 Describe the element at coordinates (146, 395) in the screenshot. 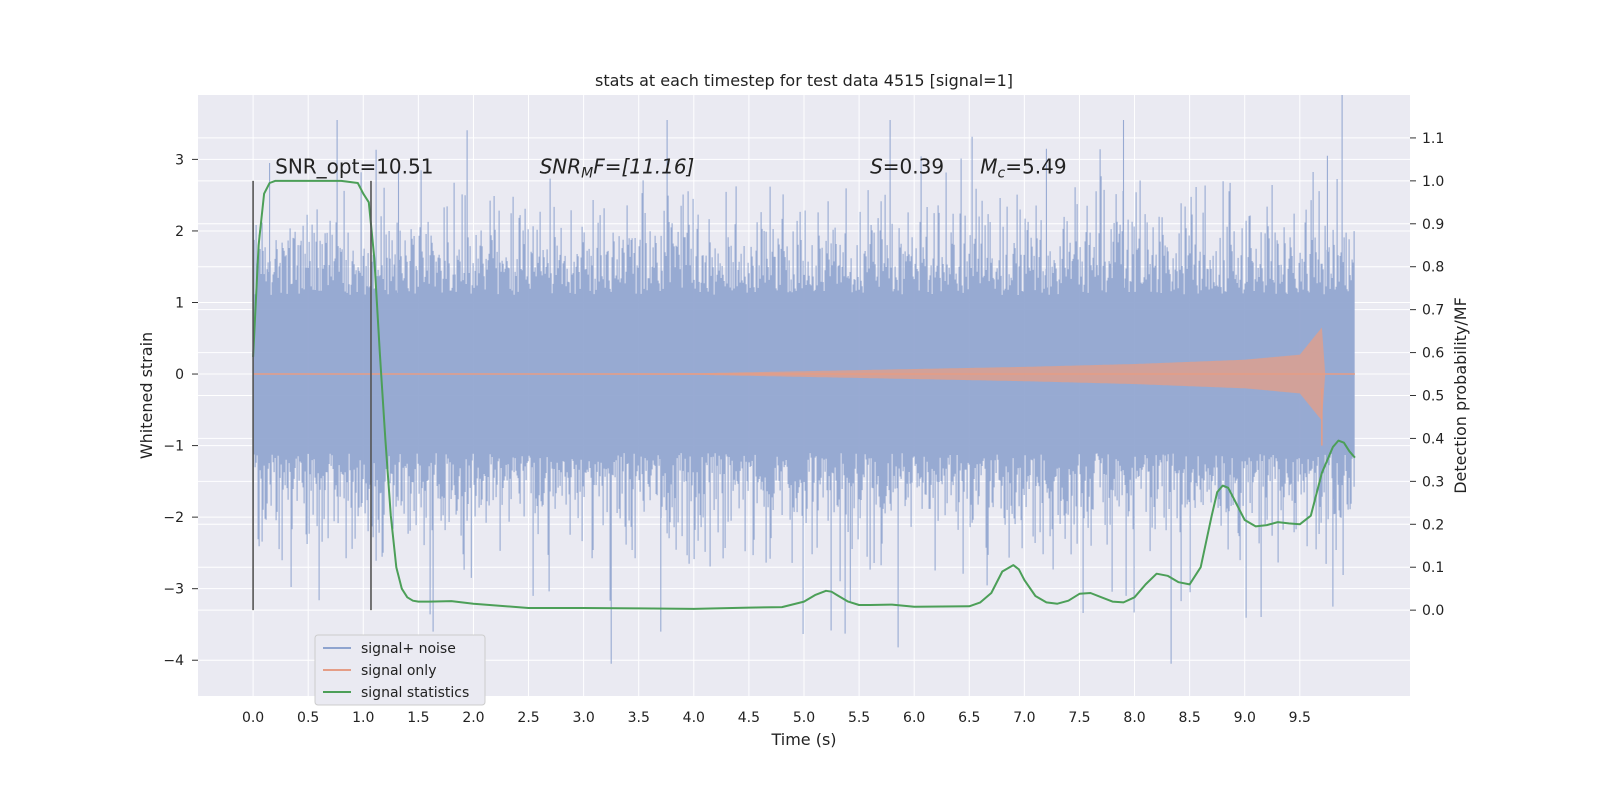

I see `y-axis-label-left: Whitened strain` at that location.